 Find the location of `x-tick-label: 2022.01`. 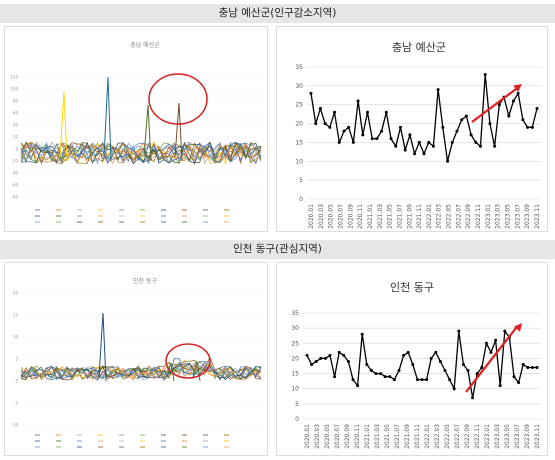

x-tick-label: 2022.01 is located at coordinates (427, 436).